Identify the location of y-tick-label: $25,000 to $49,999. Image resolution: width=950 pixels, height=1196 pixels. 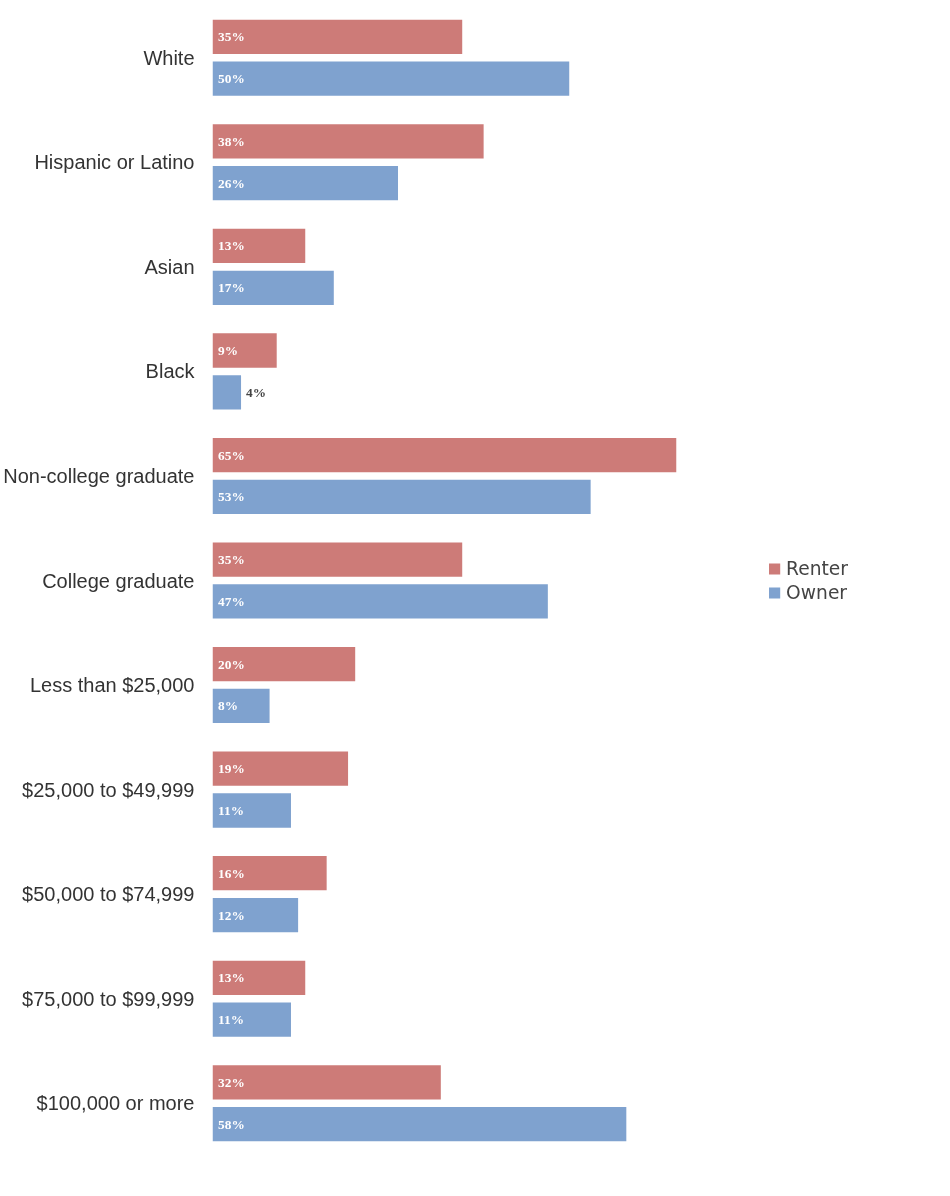
(108, 789).